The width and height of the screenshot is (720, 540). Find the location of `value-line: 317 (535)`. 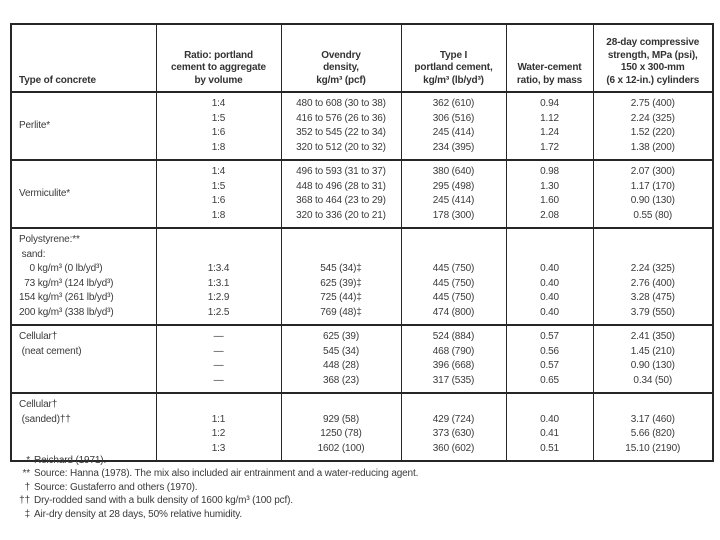

value-line: 317 (535) is located at coordinates (453, 380).